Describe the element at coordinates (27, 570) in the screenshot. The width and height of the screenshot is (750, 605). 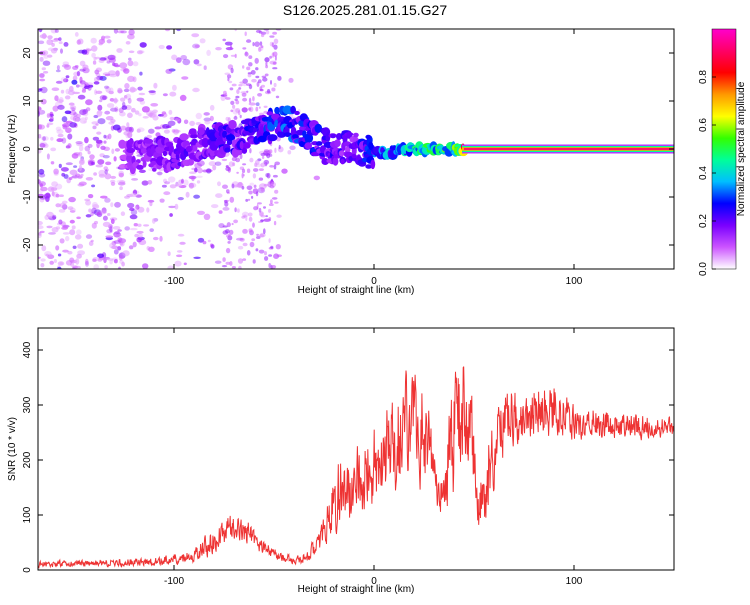
I see `snr-y-tick-label: 0` at that location.